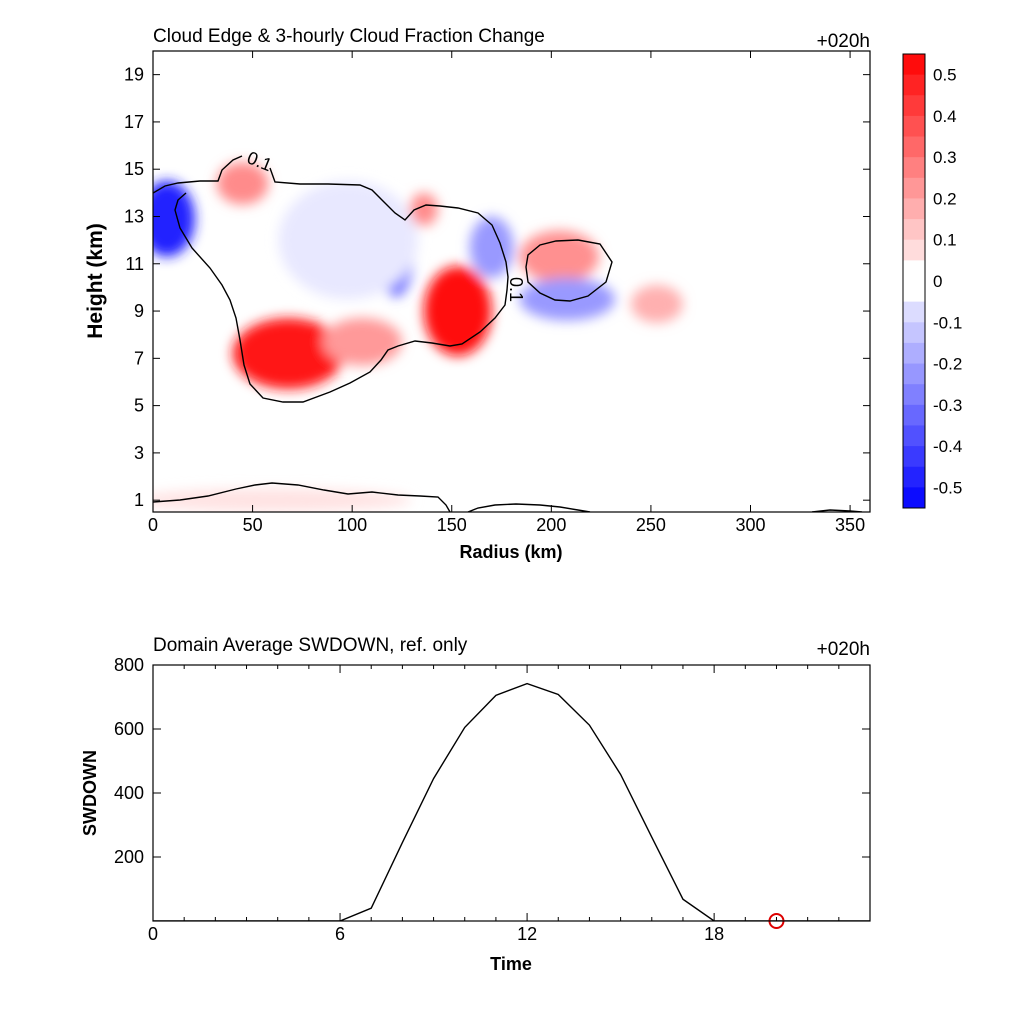  What do you see at coordinates (134, 122) in the screenshot?
I see `heatmap-ytick-label-8: 17` at bounding box center [134, 122].